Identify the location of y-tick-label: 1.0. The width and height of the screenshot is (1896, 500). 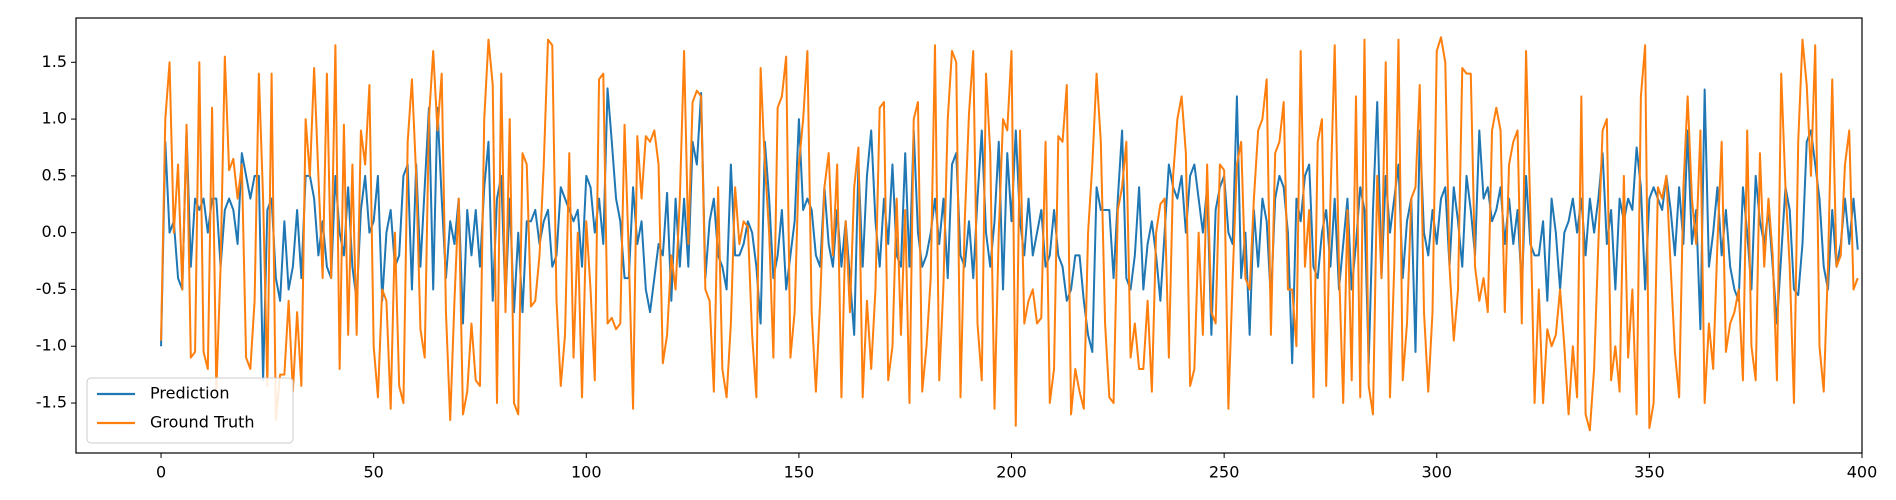
(54, 118).